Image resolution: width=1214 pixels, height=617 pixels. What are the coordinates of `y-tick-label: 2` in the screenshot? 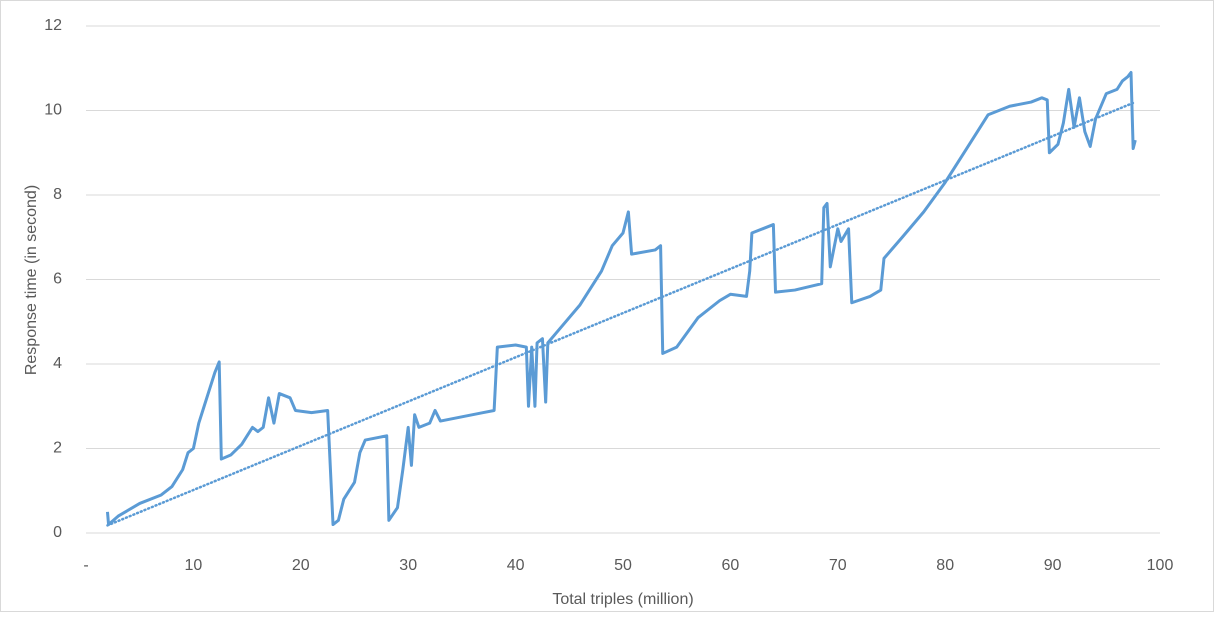 It's located at (57, 448).